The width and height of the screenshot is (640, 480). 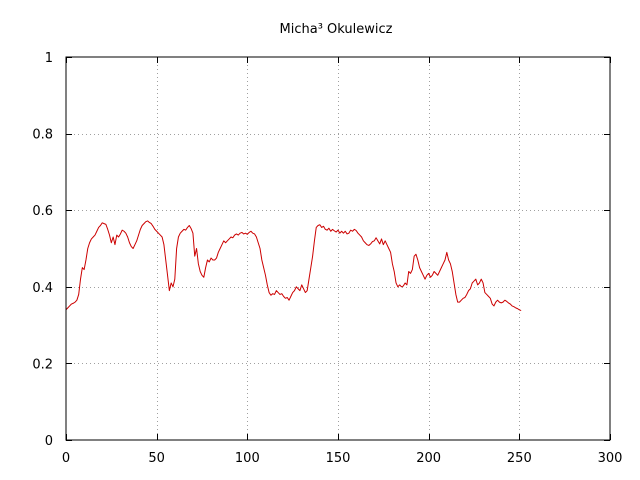 What do you see at coordinates (66, 458) in the screenshot?
I see `x-tick-label: 0` at bounding box center [66, 458].